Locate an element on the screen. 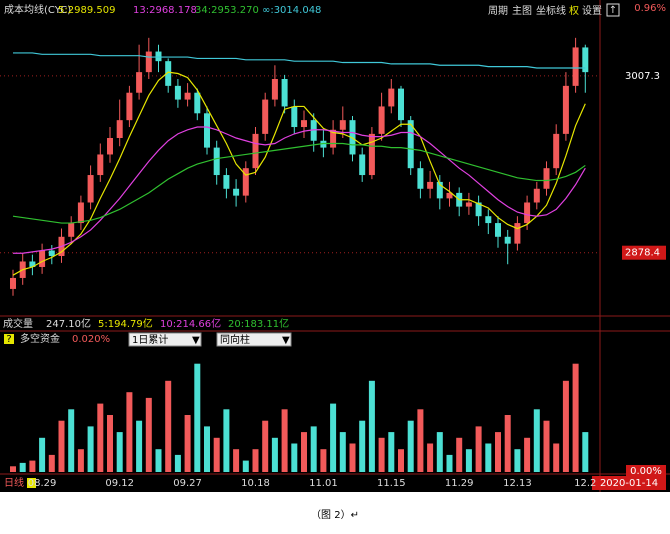 This screenshot has height=534, width=670. y-tick-label: 3007.3 is located at coordinates (642, 76).